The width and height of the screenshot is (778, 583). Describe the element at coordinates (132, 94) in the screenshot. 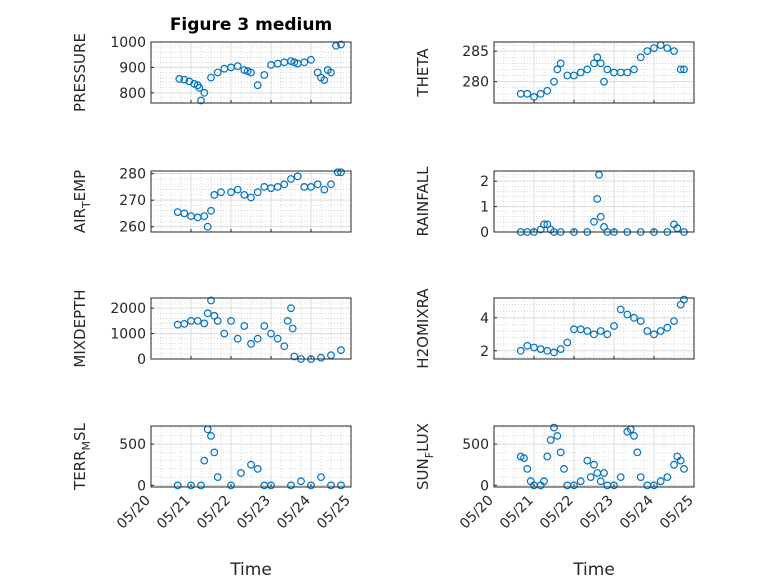

I see `y-tick-label: 800` at that location.